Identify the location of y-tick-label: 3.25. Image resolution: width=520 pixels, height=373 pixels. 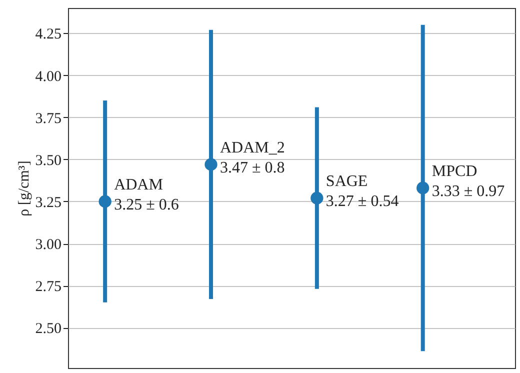
(48, 202).